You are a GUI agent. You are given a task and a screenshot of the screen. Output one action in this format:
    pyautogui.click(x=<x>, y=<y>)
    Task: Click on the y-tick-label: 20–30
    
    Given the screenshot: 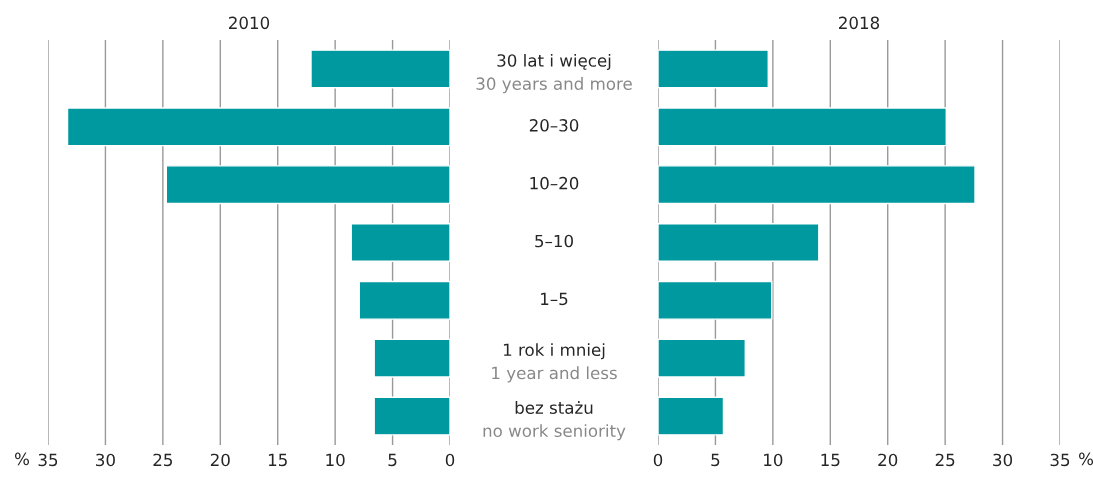 What is the action you would take?
    pyautogui.click(x=554, y=125)
    